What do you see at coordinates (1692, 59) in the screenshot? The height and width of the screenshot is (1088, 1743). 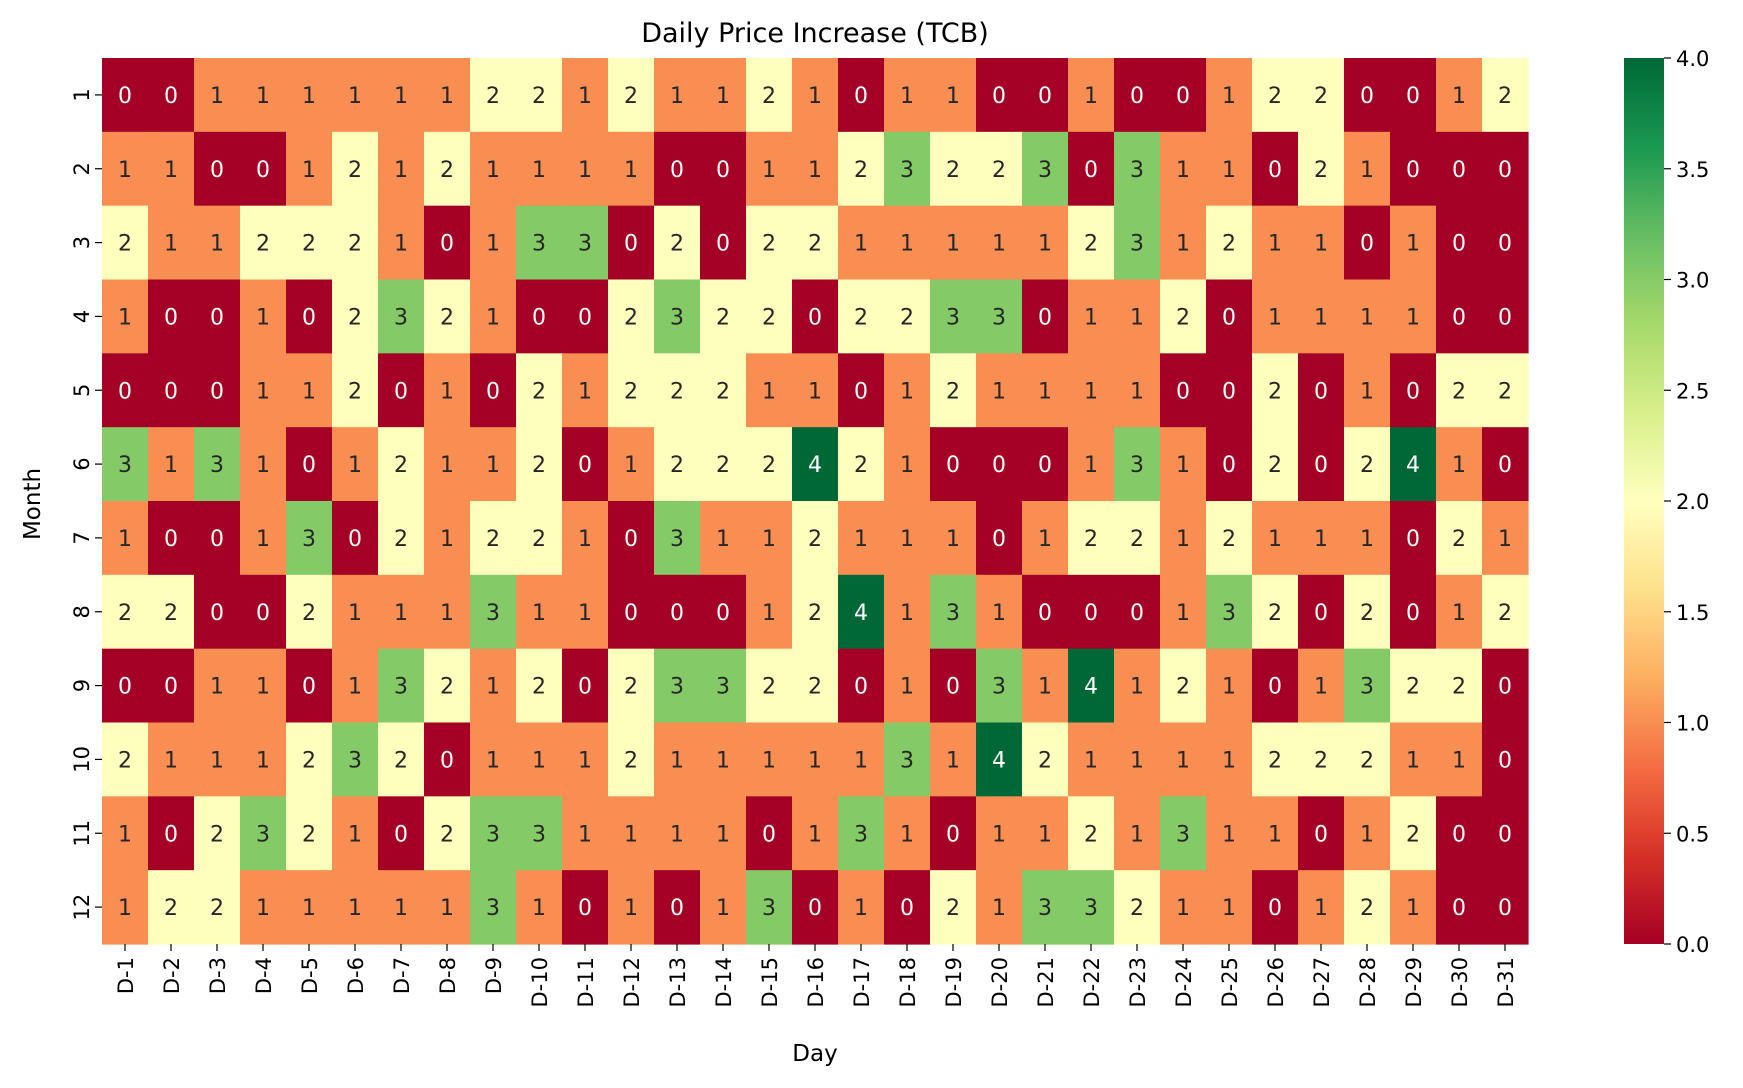 I see `colorbar-tick-label: 4.0` at bounding box center [1692, 59].